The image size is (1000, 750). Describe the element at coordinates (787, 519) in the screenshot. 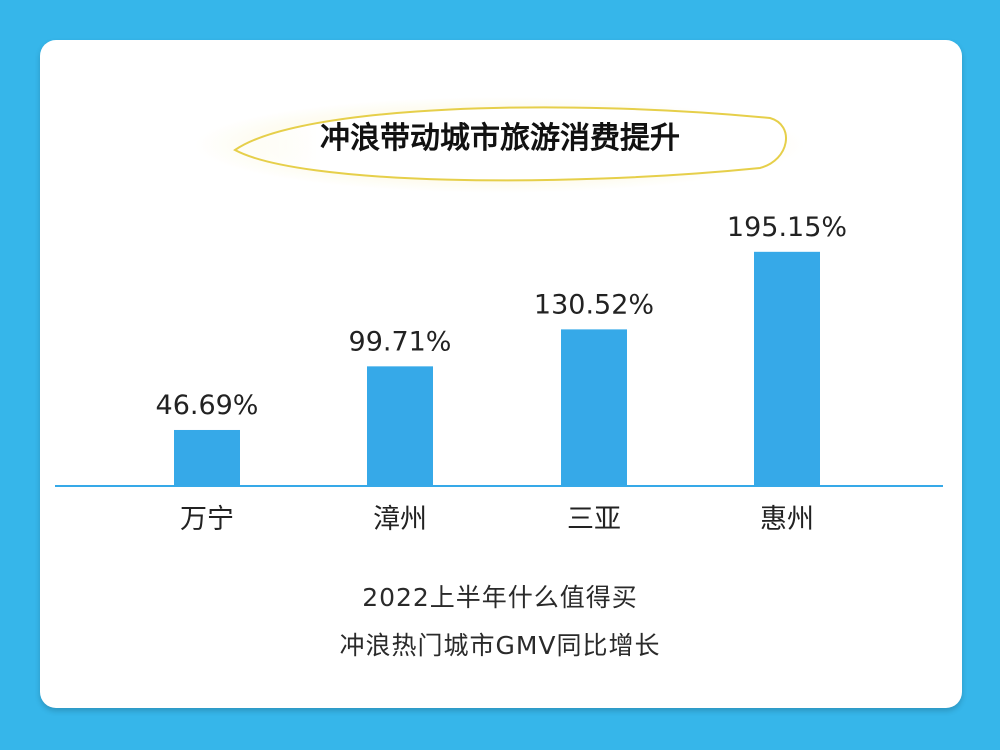

I see `category-label-4: 惠州` at that location.